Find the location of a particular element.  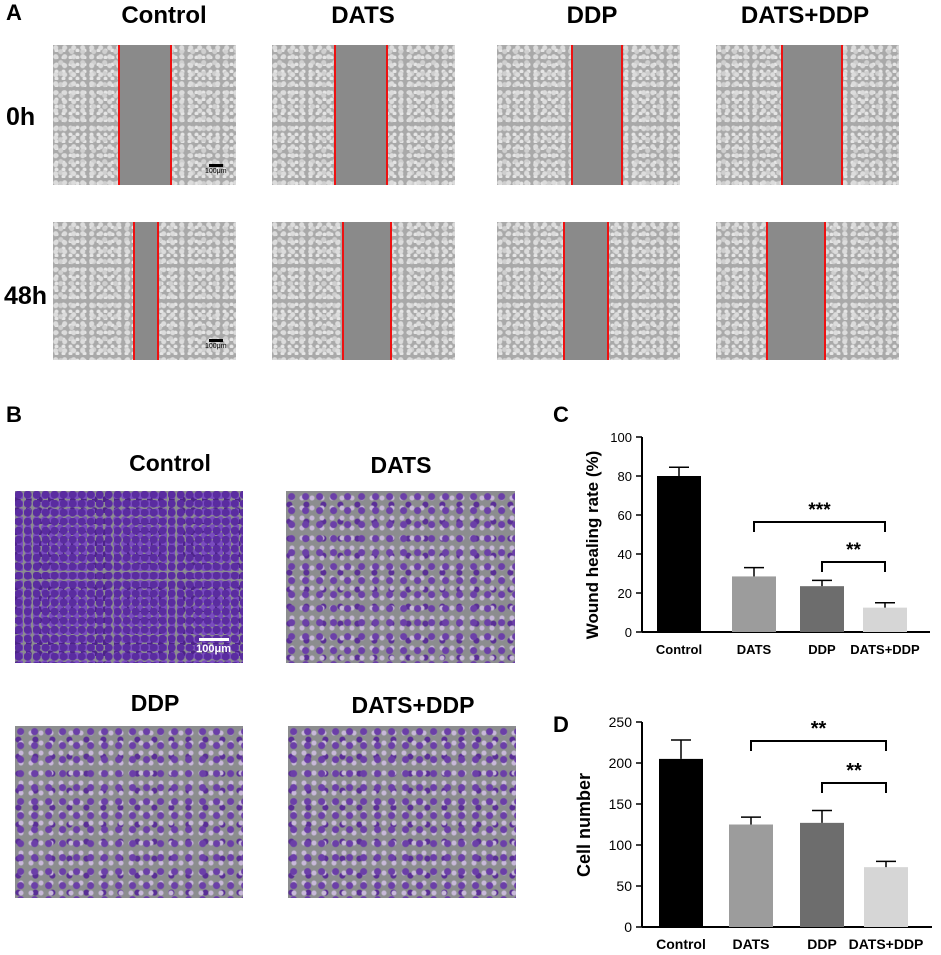

transwell-image-dats is located at coordinates (400, 577).